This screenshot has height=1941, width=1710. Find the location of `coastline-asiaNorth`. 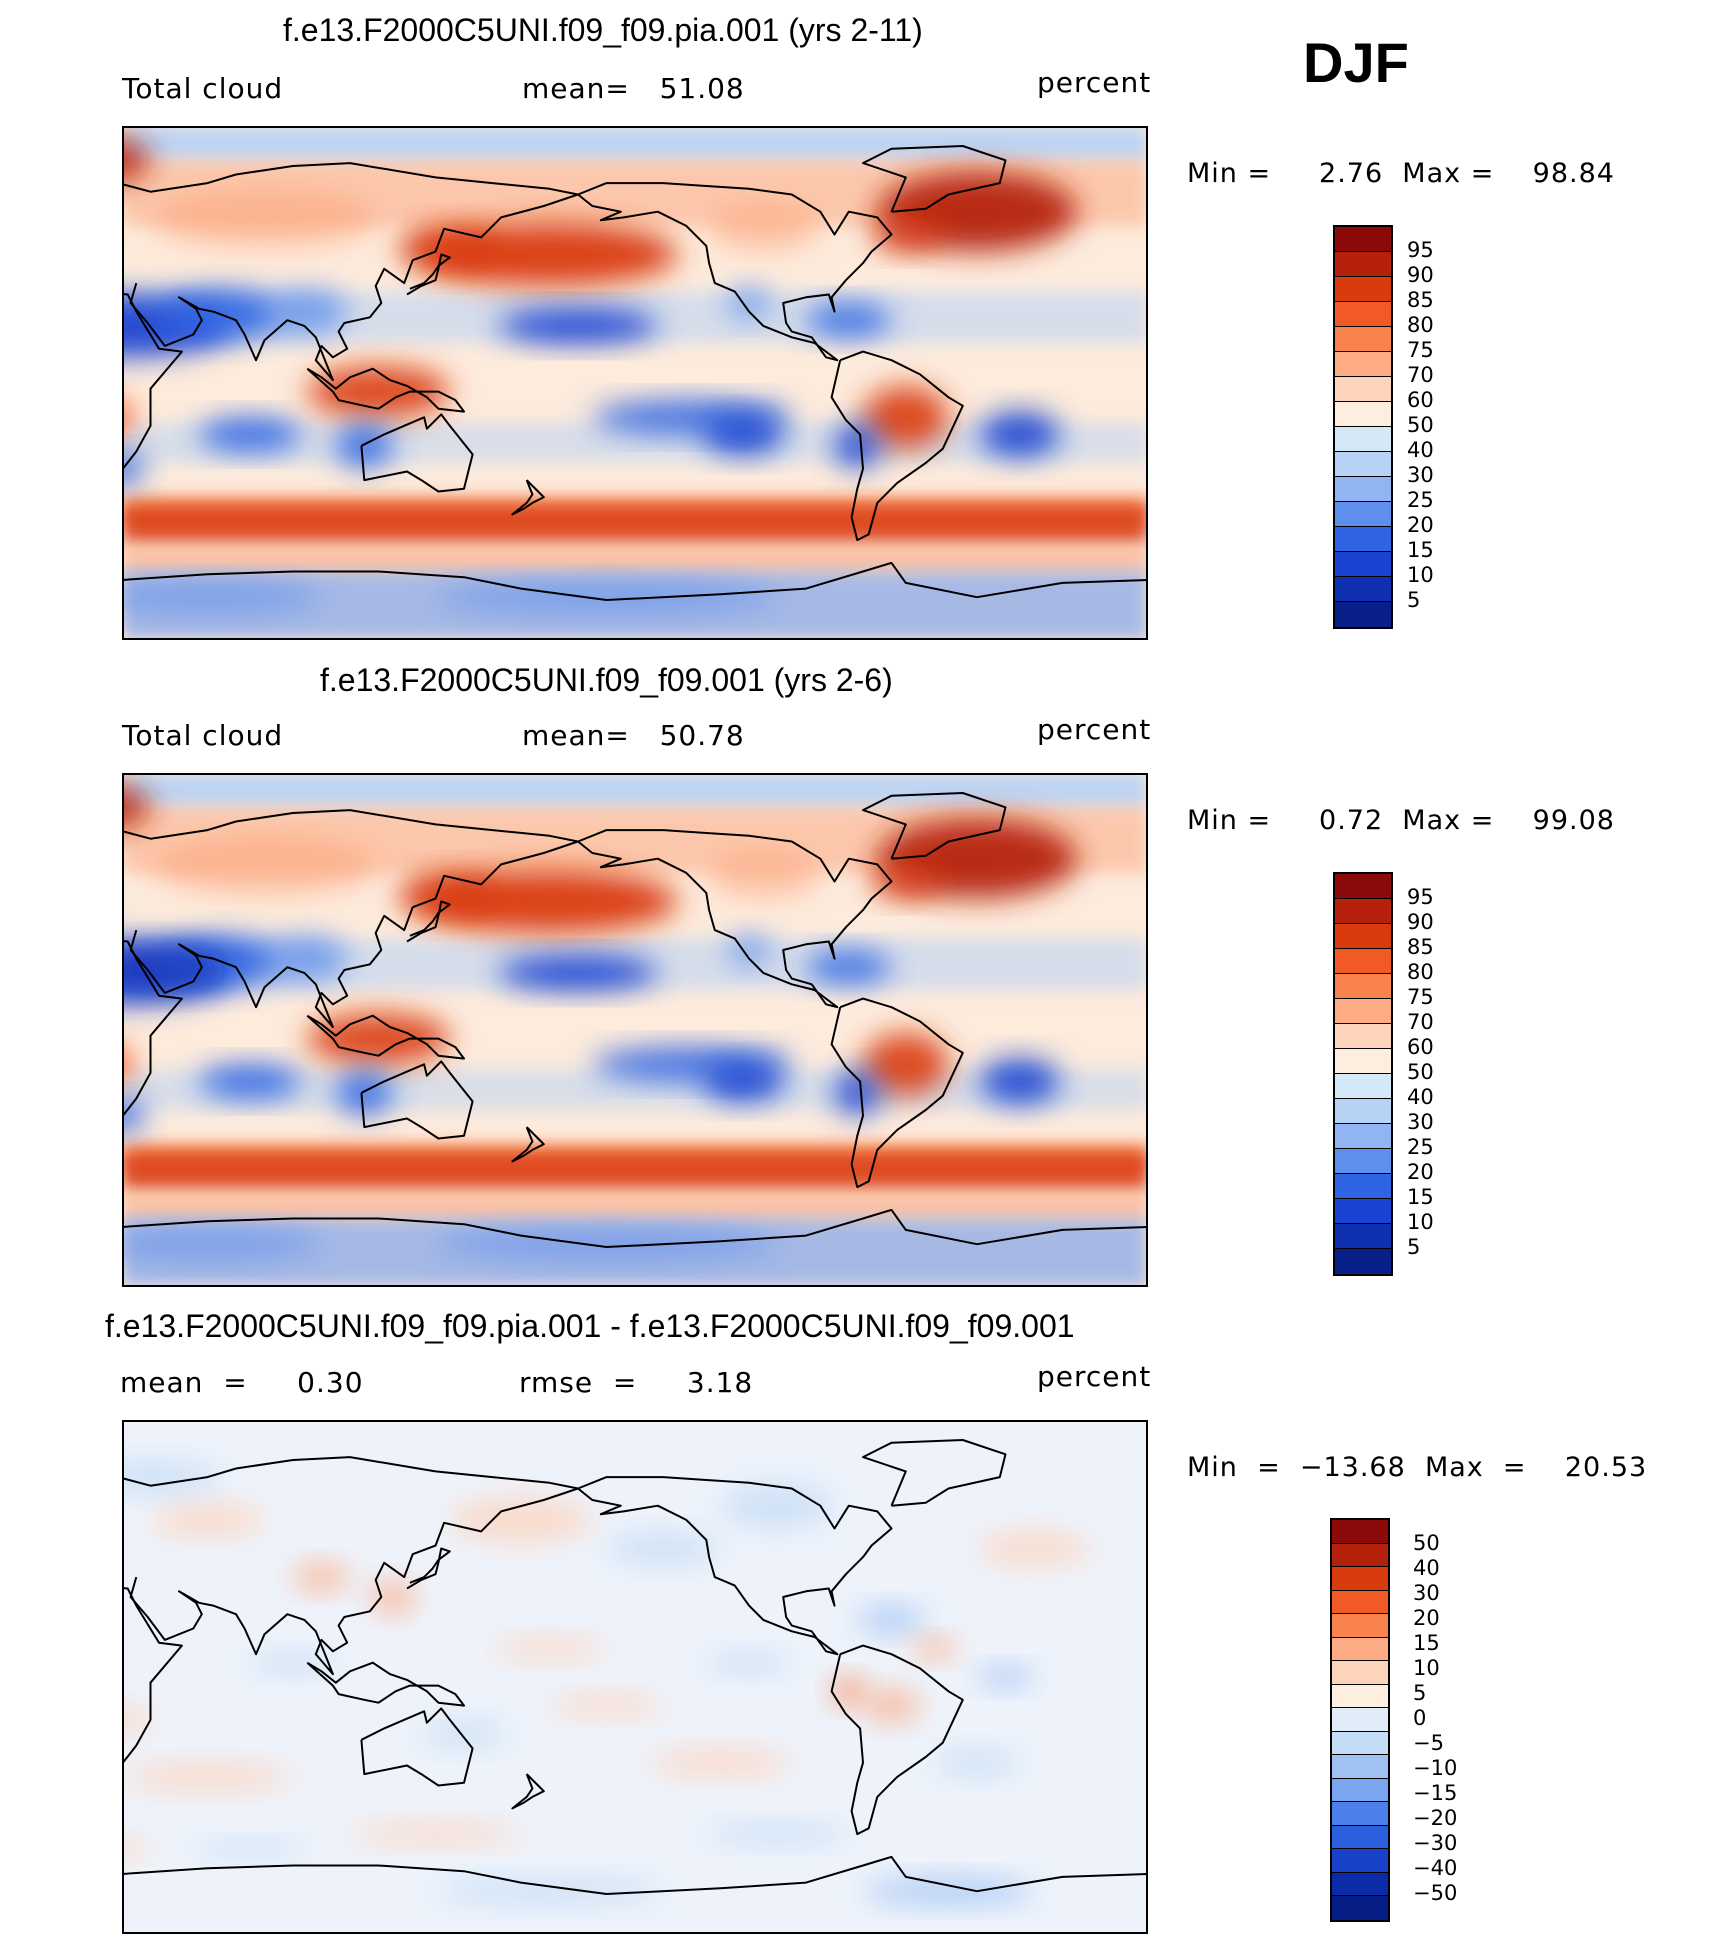

coastline-asiaNorth is located at coordinates (407, 826).